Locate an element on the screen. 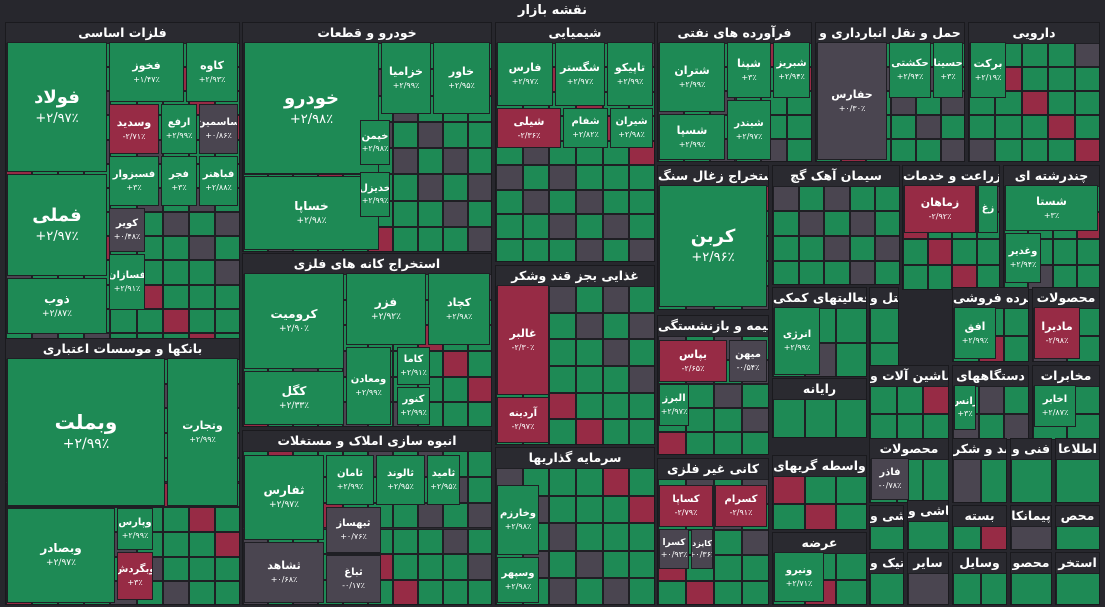  sector-title: انبوه سازی املاک و مستغلات is located at coordinates (367, 441).